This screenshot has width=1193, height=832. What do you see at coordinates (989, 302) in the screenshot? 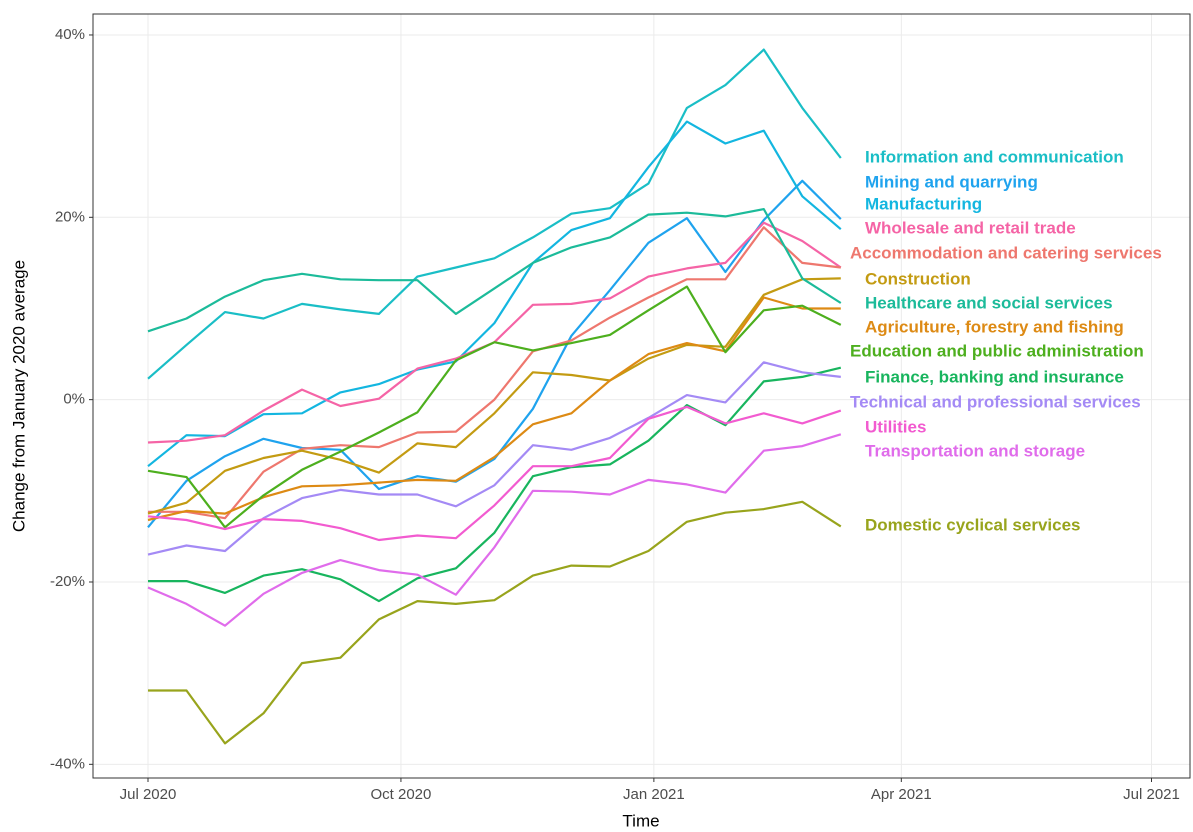
I see `series-label: Healthcare and social services` at bounding box center [989, 302].